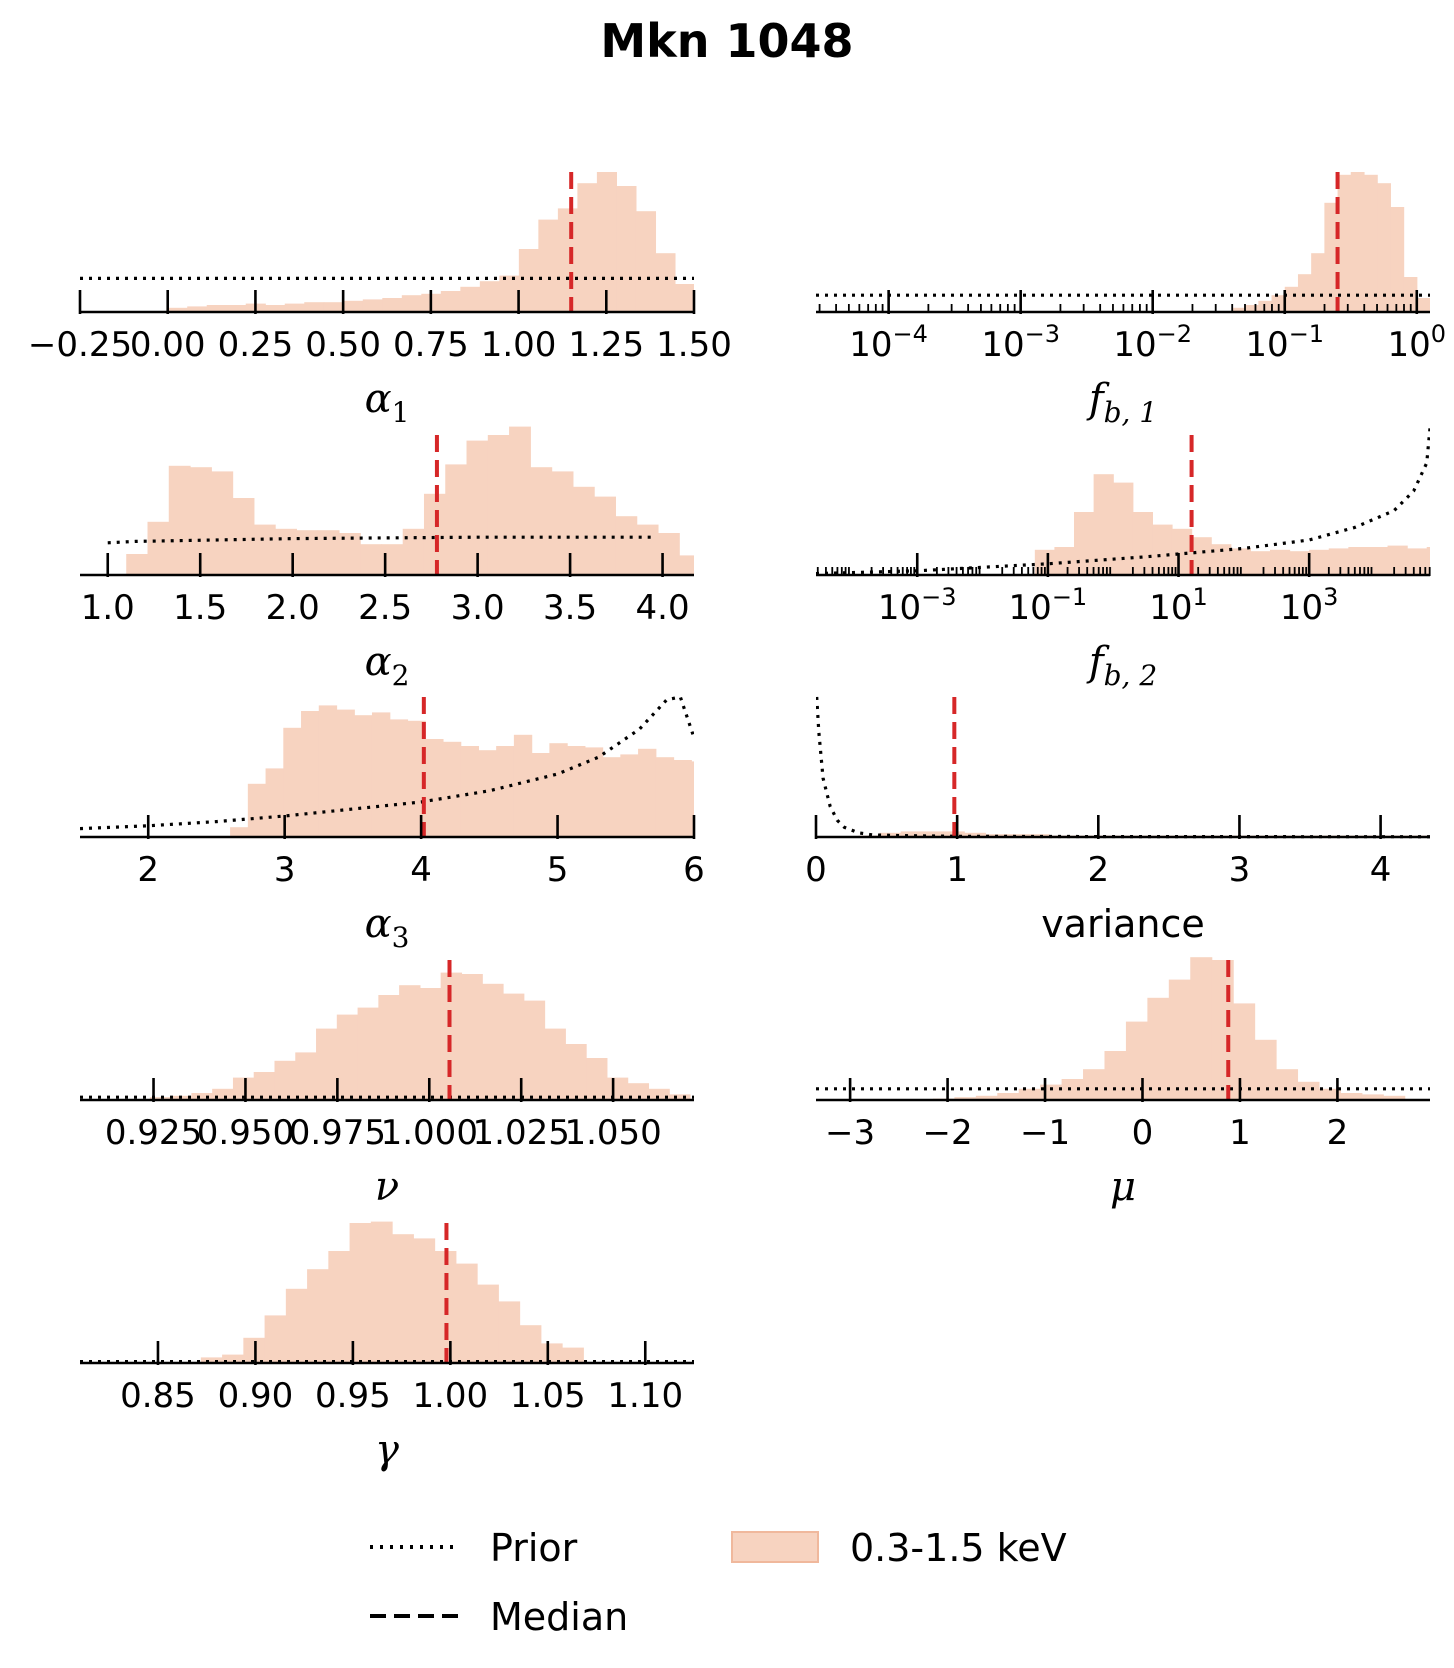 The height and width of the screenshot is (1668, 1454). I want to click on prior-line, so click(1123, 767).